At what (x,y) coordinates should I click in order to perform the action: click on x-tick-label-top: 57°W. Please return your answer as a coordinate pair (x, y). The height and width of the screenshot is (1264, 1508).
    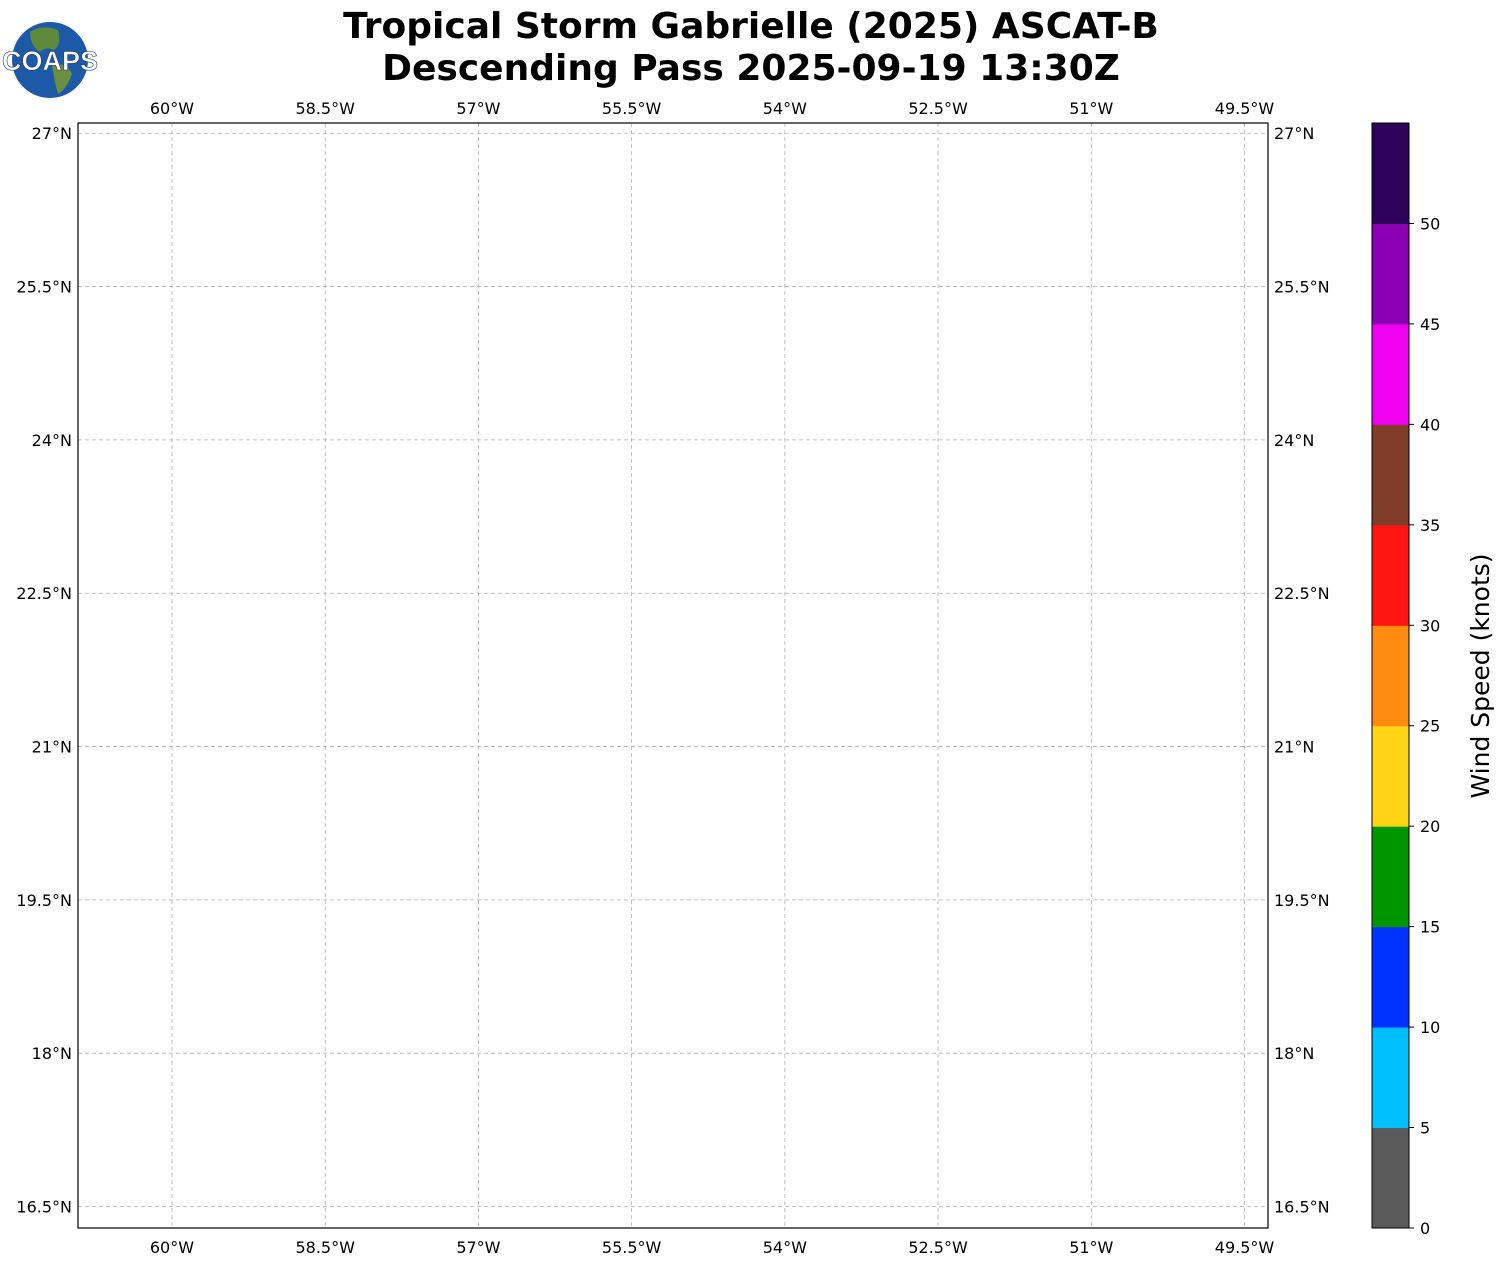
    Looking at the image, I should click on (478, 108).